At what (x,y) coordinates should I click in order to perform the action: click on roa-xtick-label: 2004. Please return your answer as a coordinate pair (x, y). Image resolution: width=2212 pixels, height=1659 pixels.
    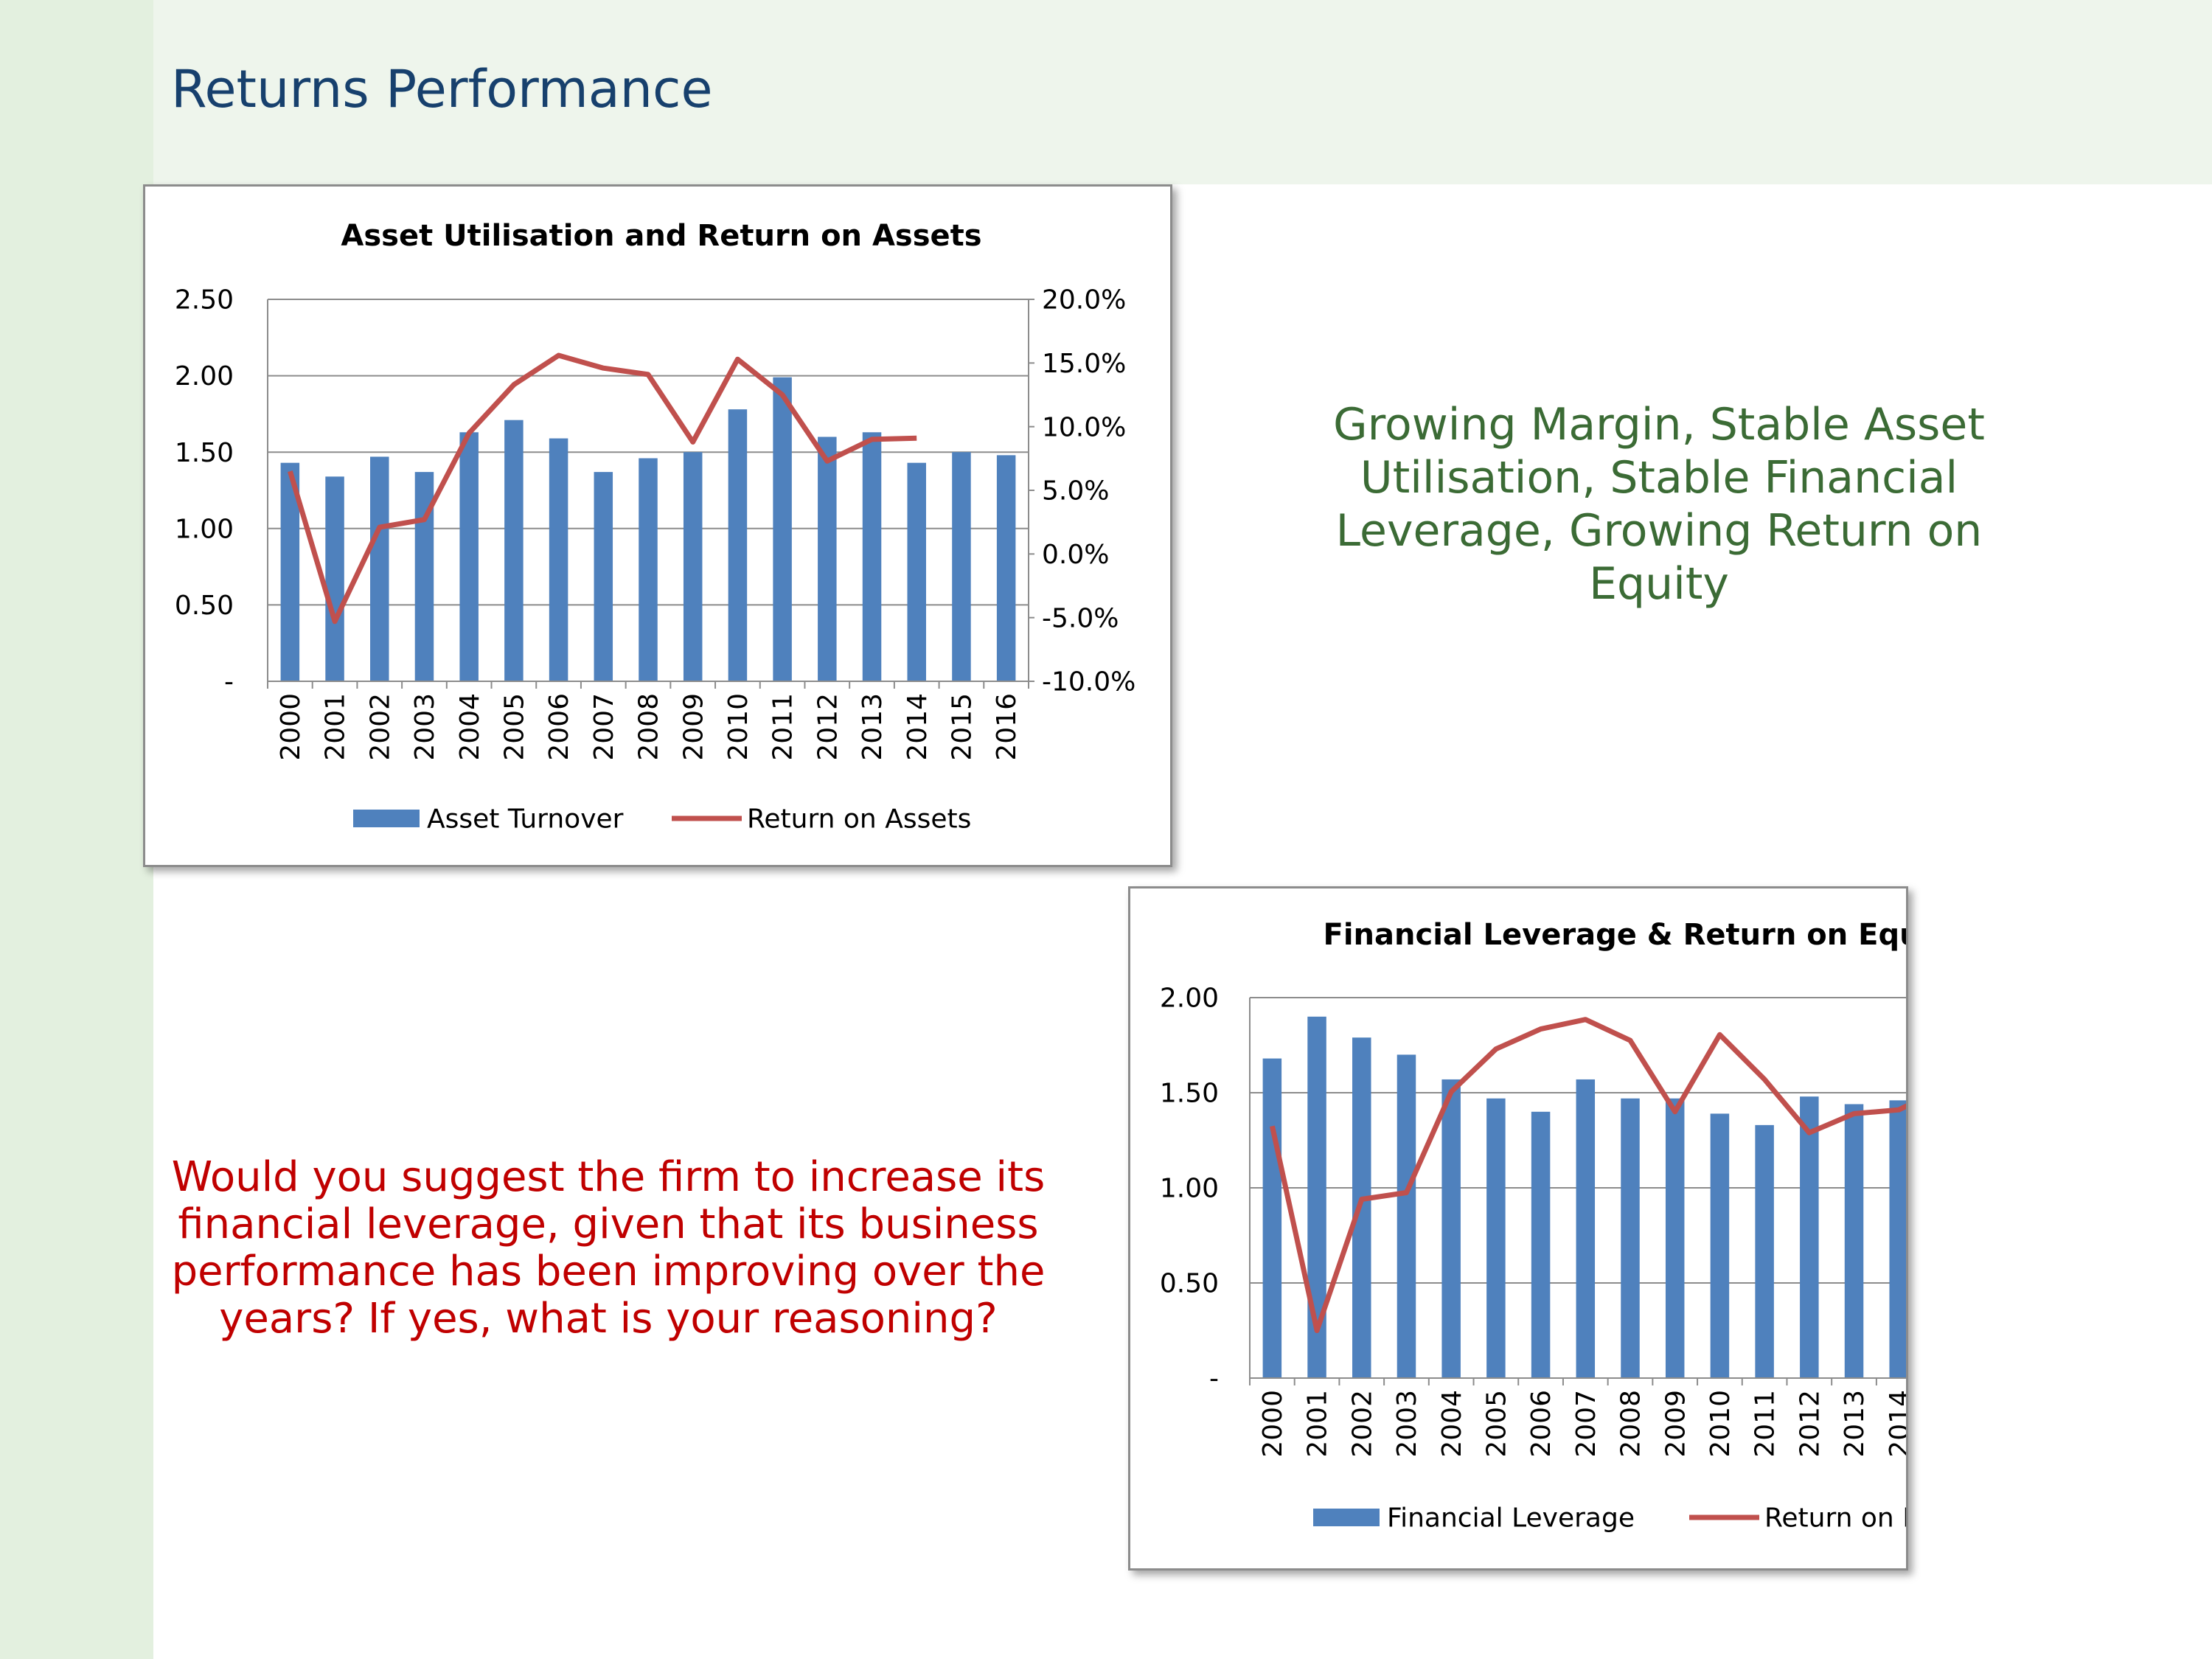
    Looking at the image, I should click on (470, 727).